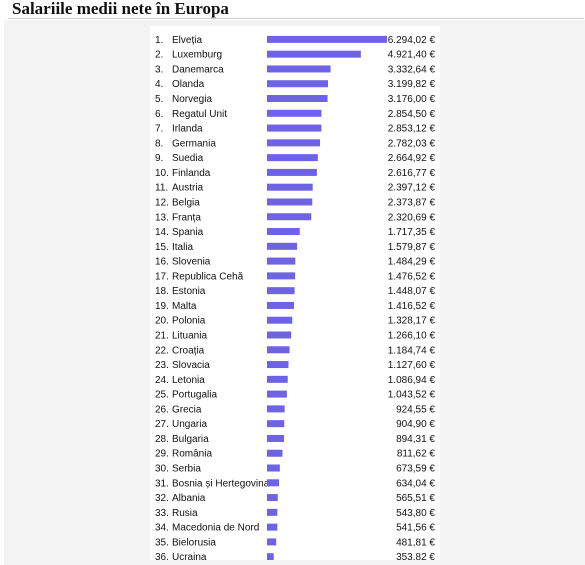 The width and height of the screenshot is (585, 565). What do you see at coordinates (185, 513) in the screenshot?
I see `country-label: Rusia` at bounding box center [185, 513].